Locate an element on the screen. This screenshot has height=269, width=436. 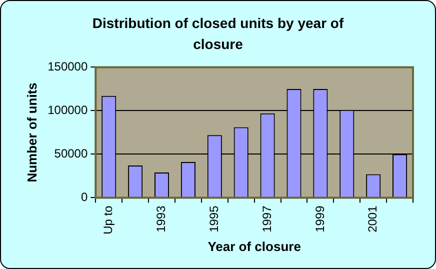
y-tick-label: 150000 is located at coordinates (68, 67).